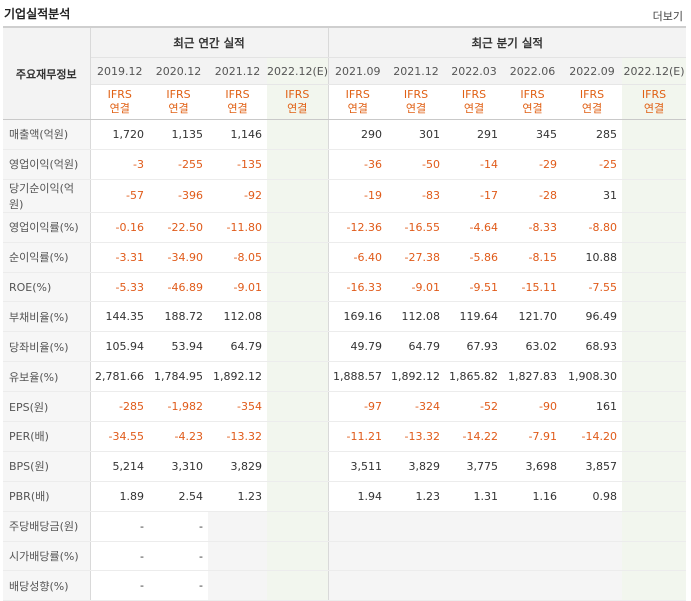 Image resolution: width=691 pixels, height=601 pixels. I want to click on row-label: ROE(%), so click(47, 287).